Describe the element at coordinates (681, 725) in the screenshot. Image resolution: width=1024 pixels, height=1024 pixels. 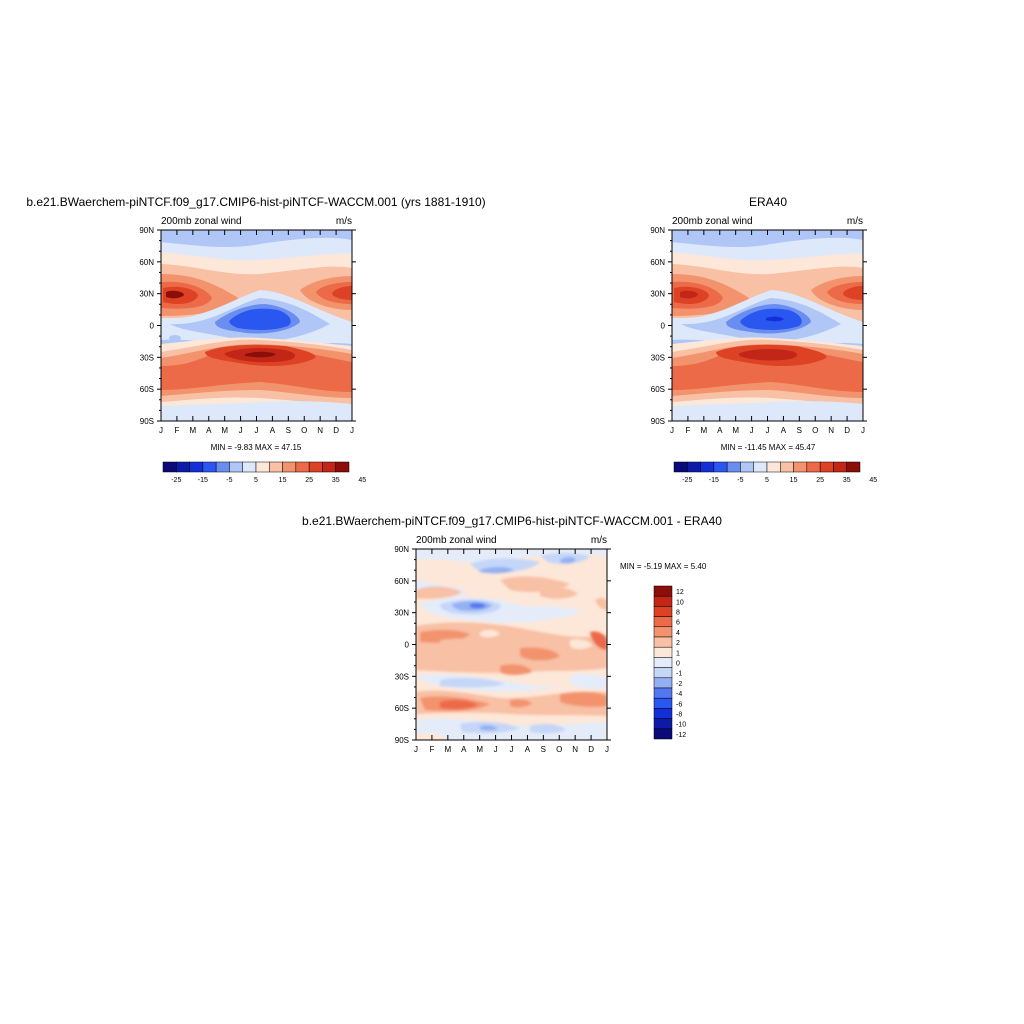
I see `colorbar-label: -10` at that location.